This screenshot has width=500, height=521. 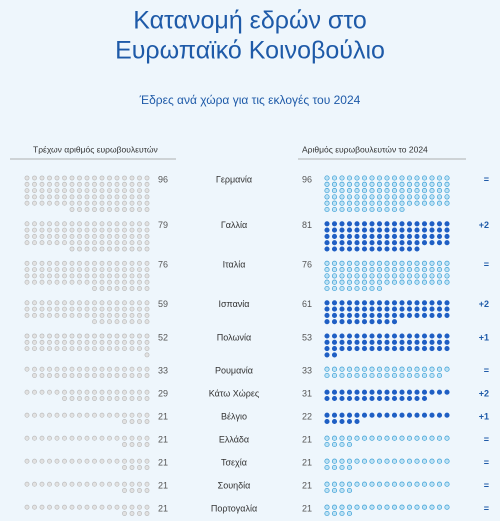 I want to click on change: =, so click(x=486, y=486).